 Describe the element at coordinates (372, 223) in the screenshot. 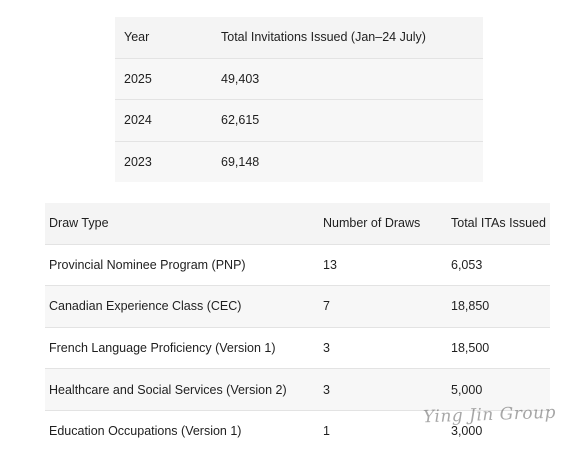

I see `header-number-of-draws: Number of Draws` at that location.